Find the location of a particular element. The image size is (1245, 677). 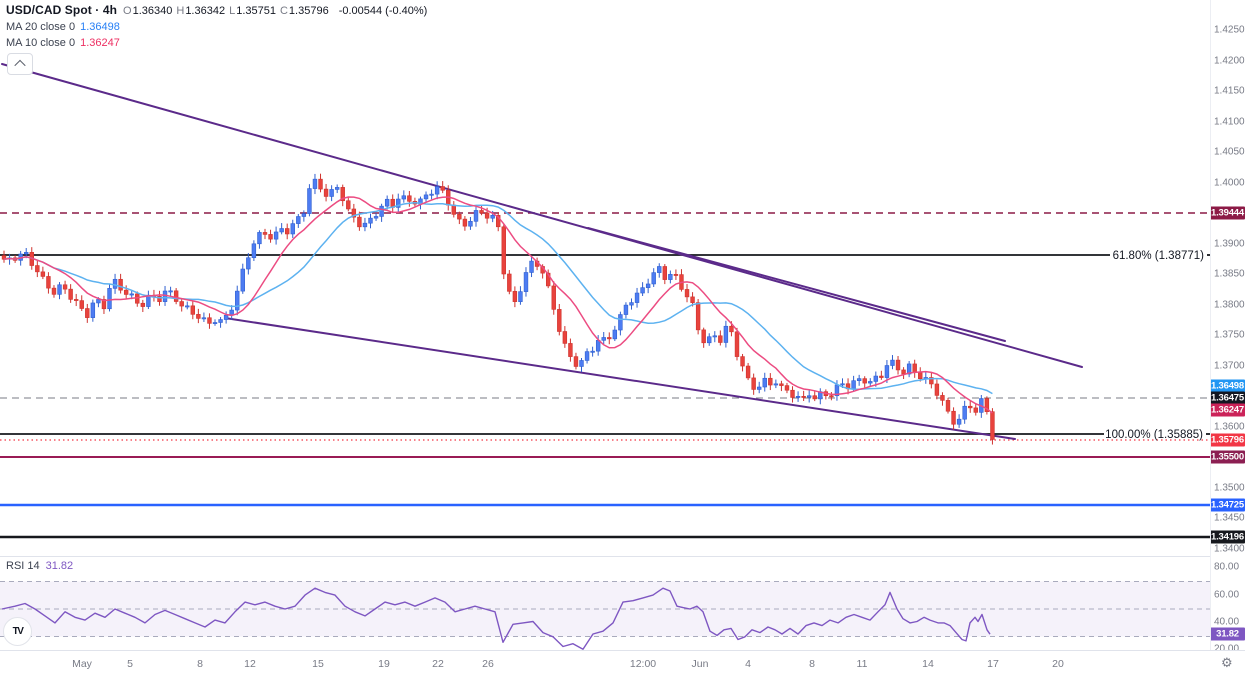

collapse-legend-button is located at coordinates (20, 64).